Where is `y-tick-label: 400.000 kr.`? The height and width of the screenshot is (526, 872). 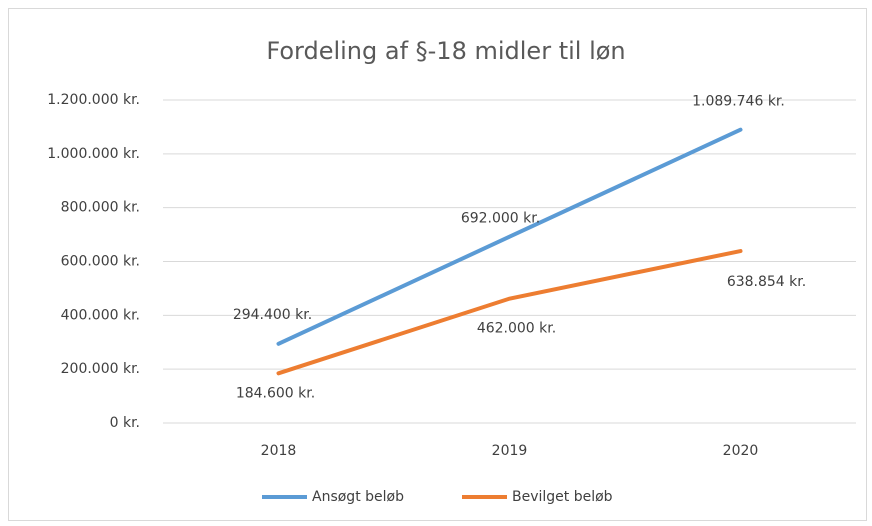
y-tick-label: 400.000 kr. is located at coordinates (100, 315).